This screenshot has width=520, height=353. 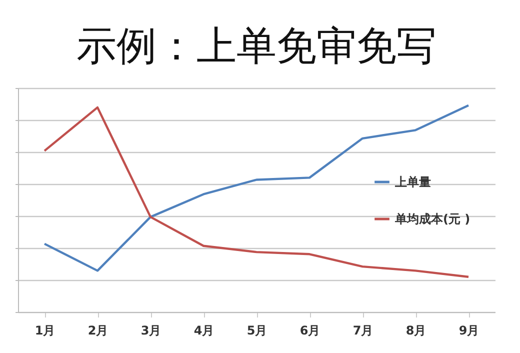 What do you see at coordinates (432, 219) in the screenshot?
I see `legend-label: 单均成本(元 )` at bounding box center [432, 219].